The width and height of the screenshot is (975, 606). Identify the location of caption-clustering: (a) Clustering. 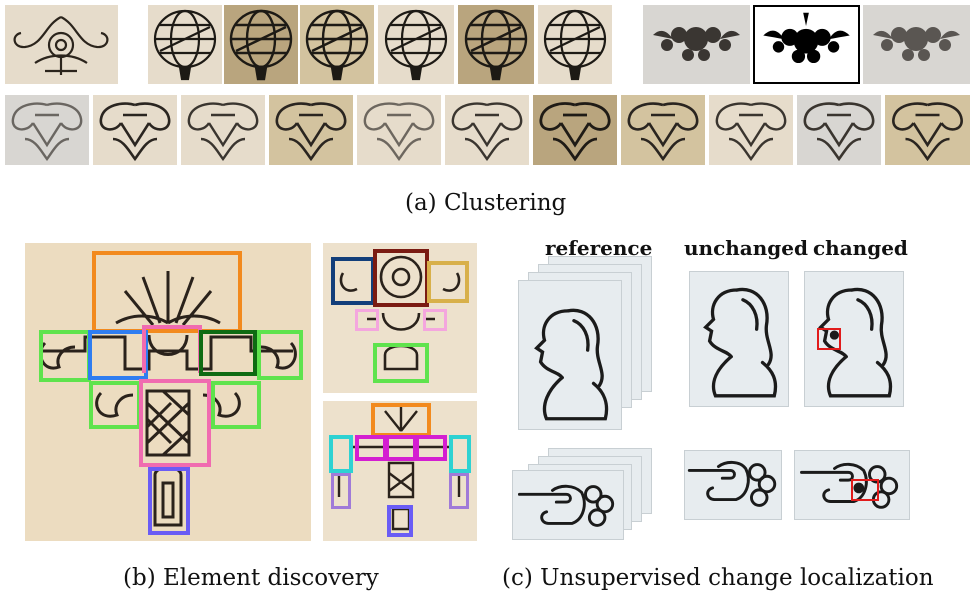
(486, 203).